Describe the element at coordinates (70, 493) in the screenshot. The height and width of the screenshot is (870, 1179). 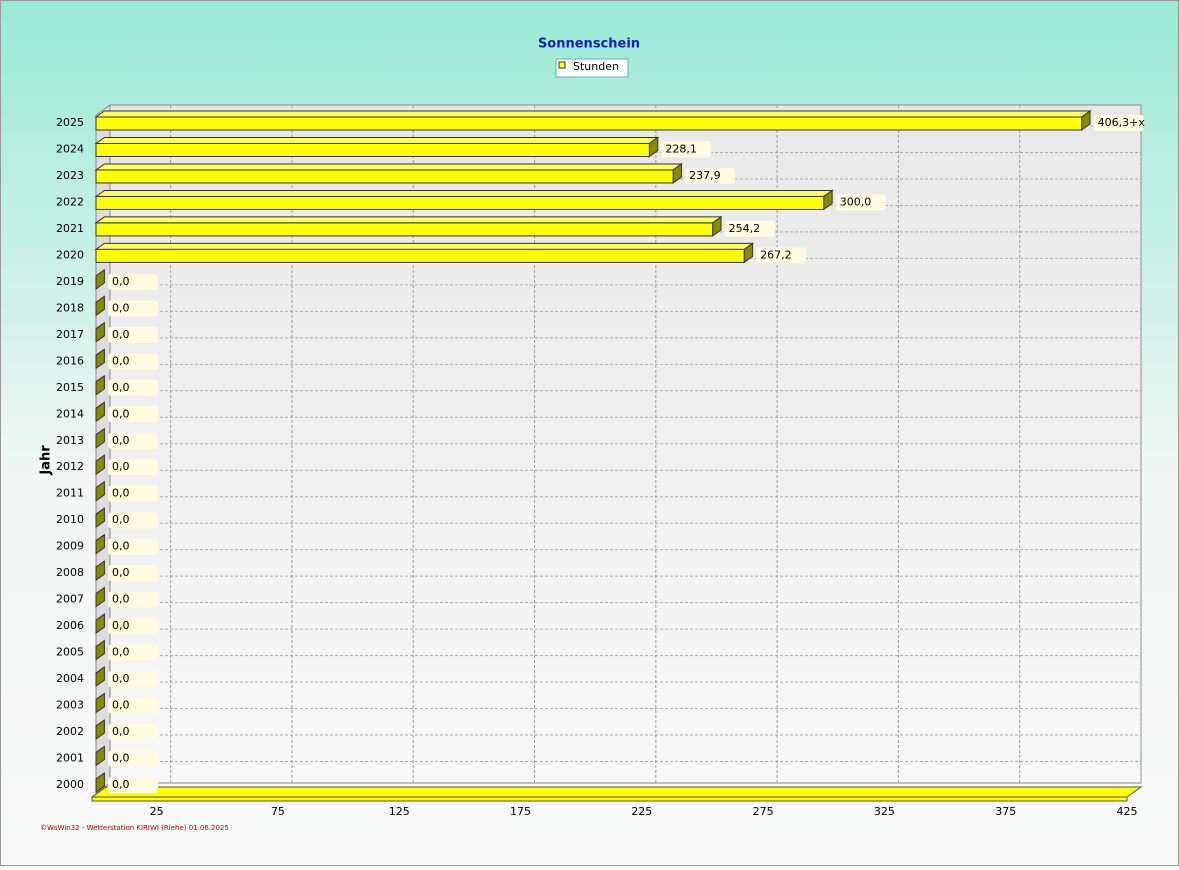
I see `y-tick-label: 2011` at that location.